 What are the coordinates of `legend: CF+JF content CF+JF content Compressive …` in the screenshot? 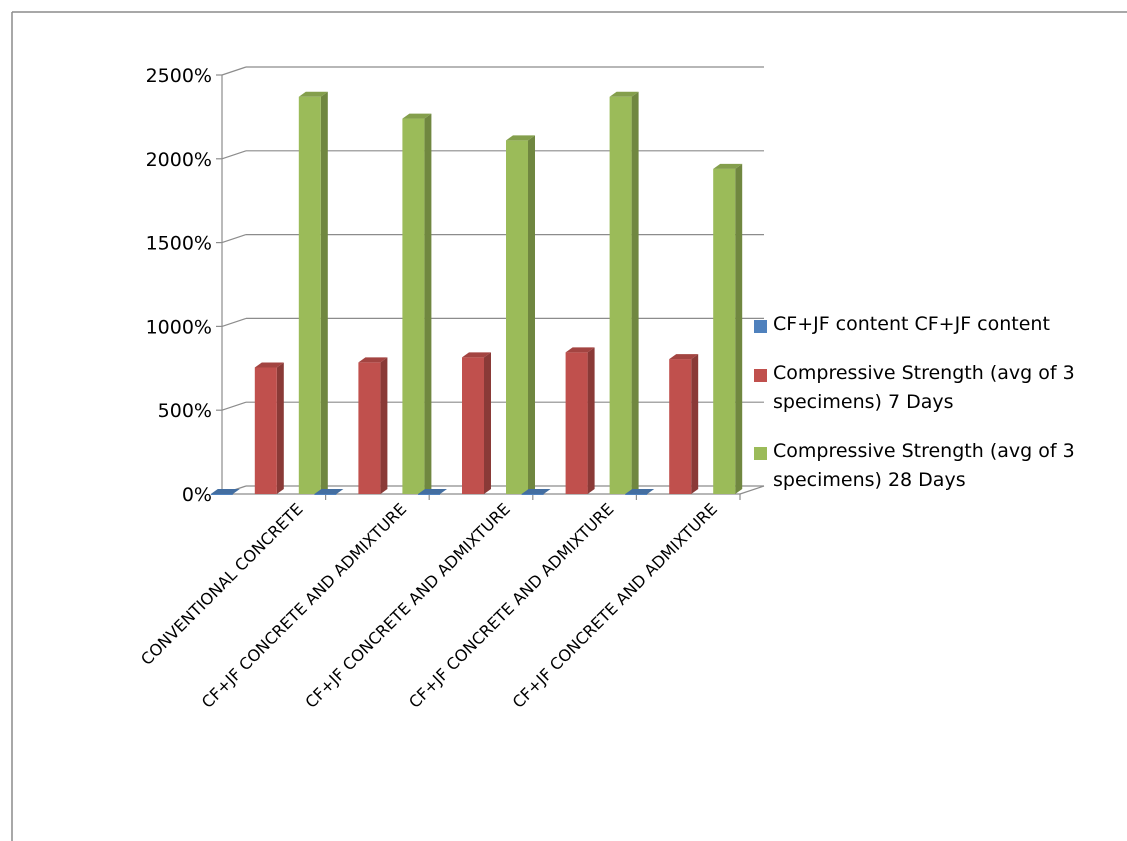 It's located at (937, 402).